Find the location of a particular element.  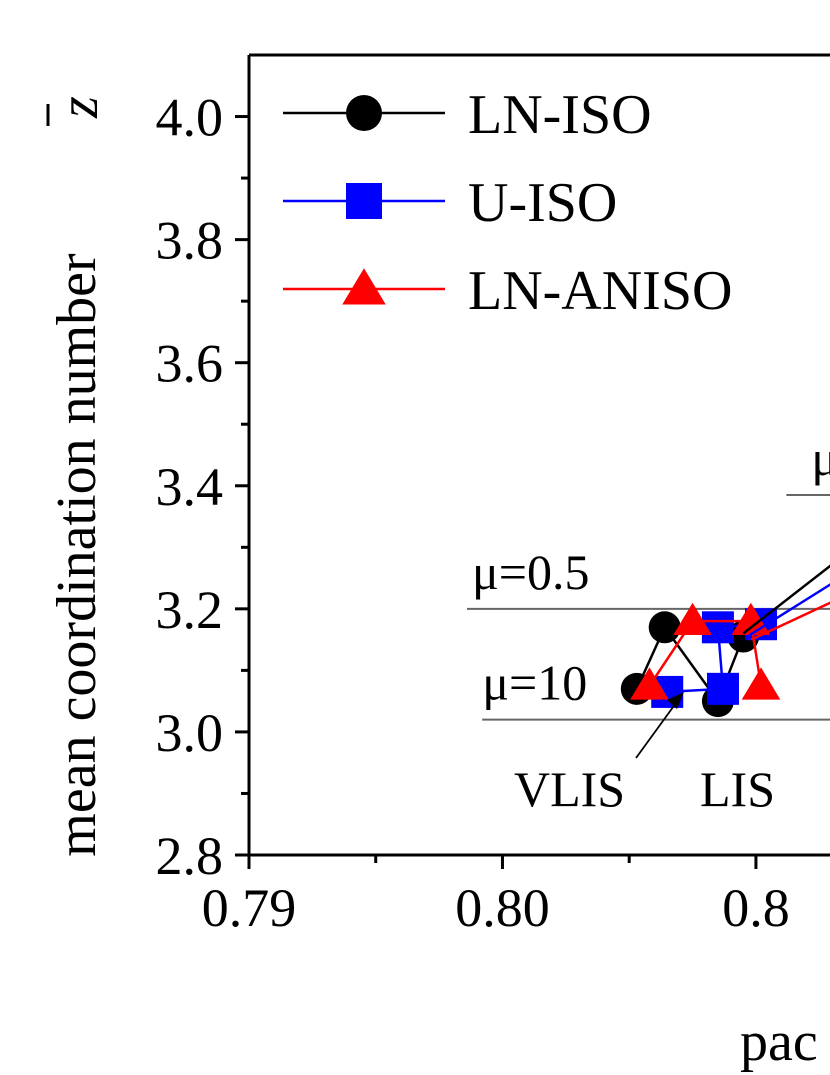

x-tick-label-0: 0.79 is located at coordinates (249, 908).